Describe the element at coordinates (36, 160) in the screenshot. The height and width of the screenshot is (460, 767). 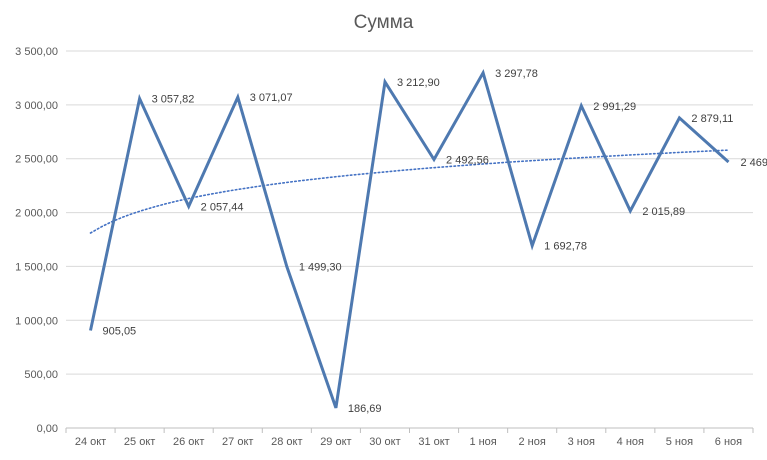
I see `y-tick-label: 2 500,00` at that location.